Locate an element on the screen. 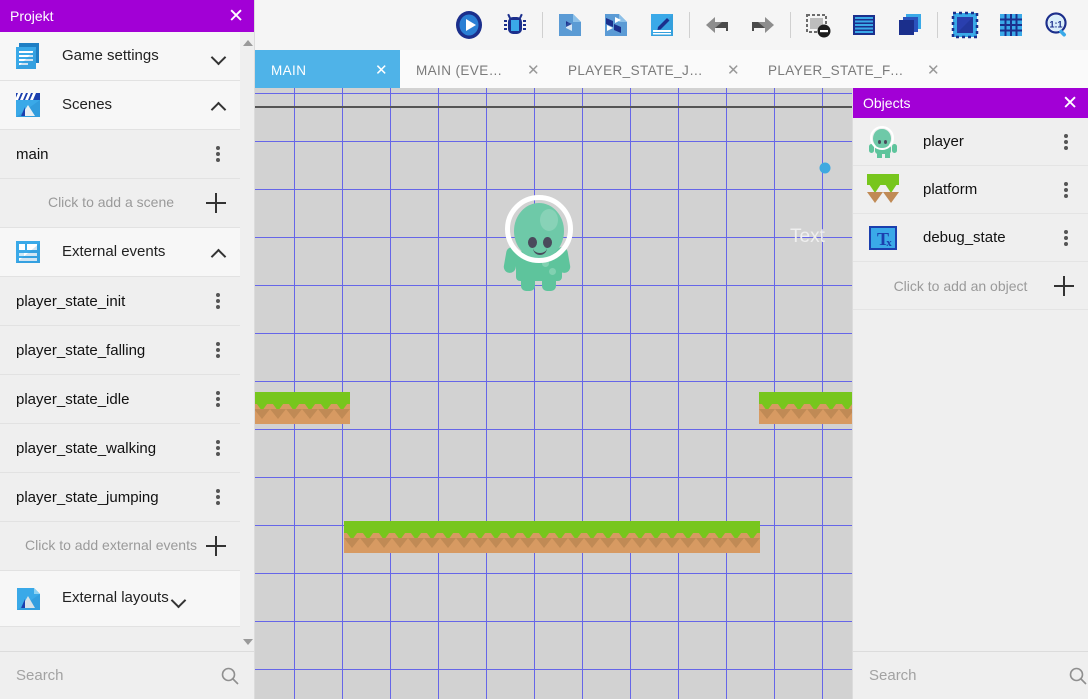 The width and height of the screenshot is (1088, 699). object-label: debug_state is located at coordinates (964, 237).